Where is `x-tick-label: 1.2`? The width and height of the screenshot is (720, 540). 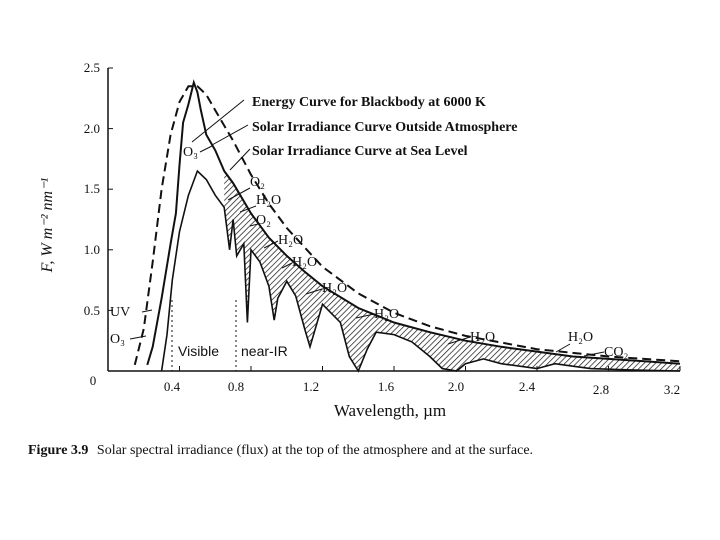 x-tick-label: 1.2 is located at coordinates (311, 386).